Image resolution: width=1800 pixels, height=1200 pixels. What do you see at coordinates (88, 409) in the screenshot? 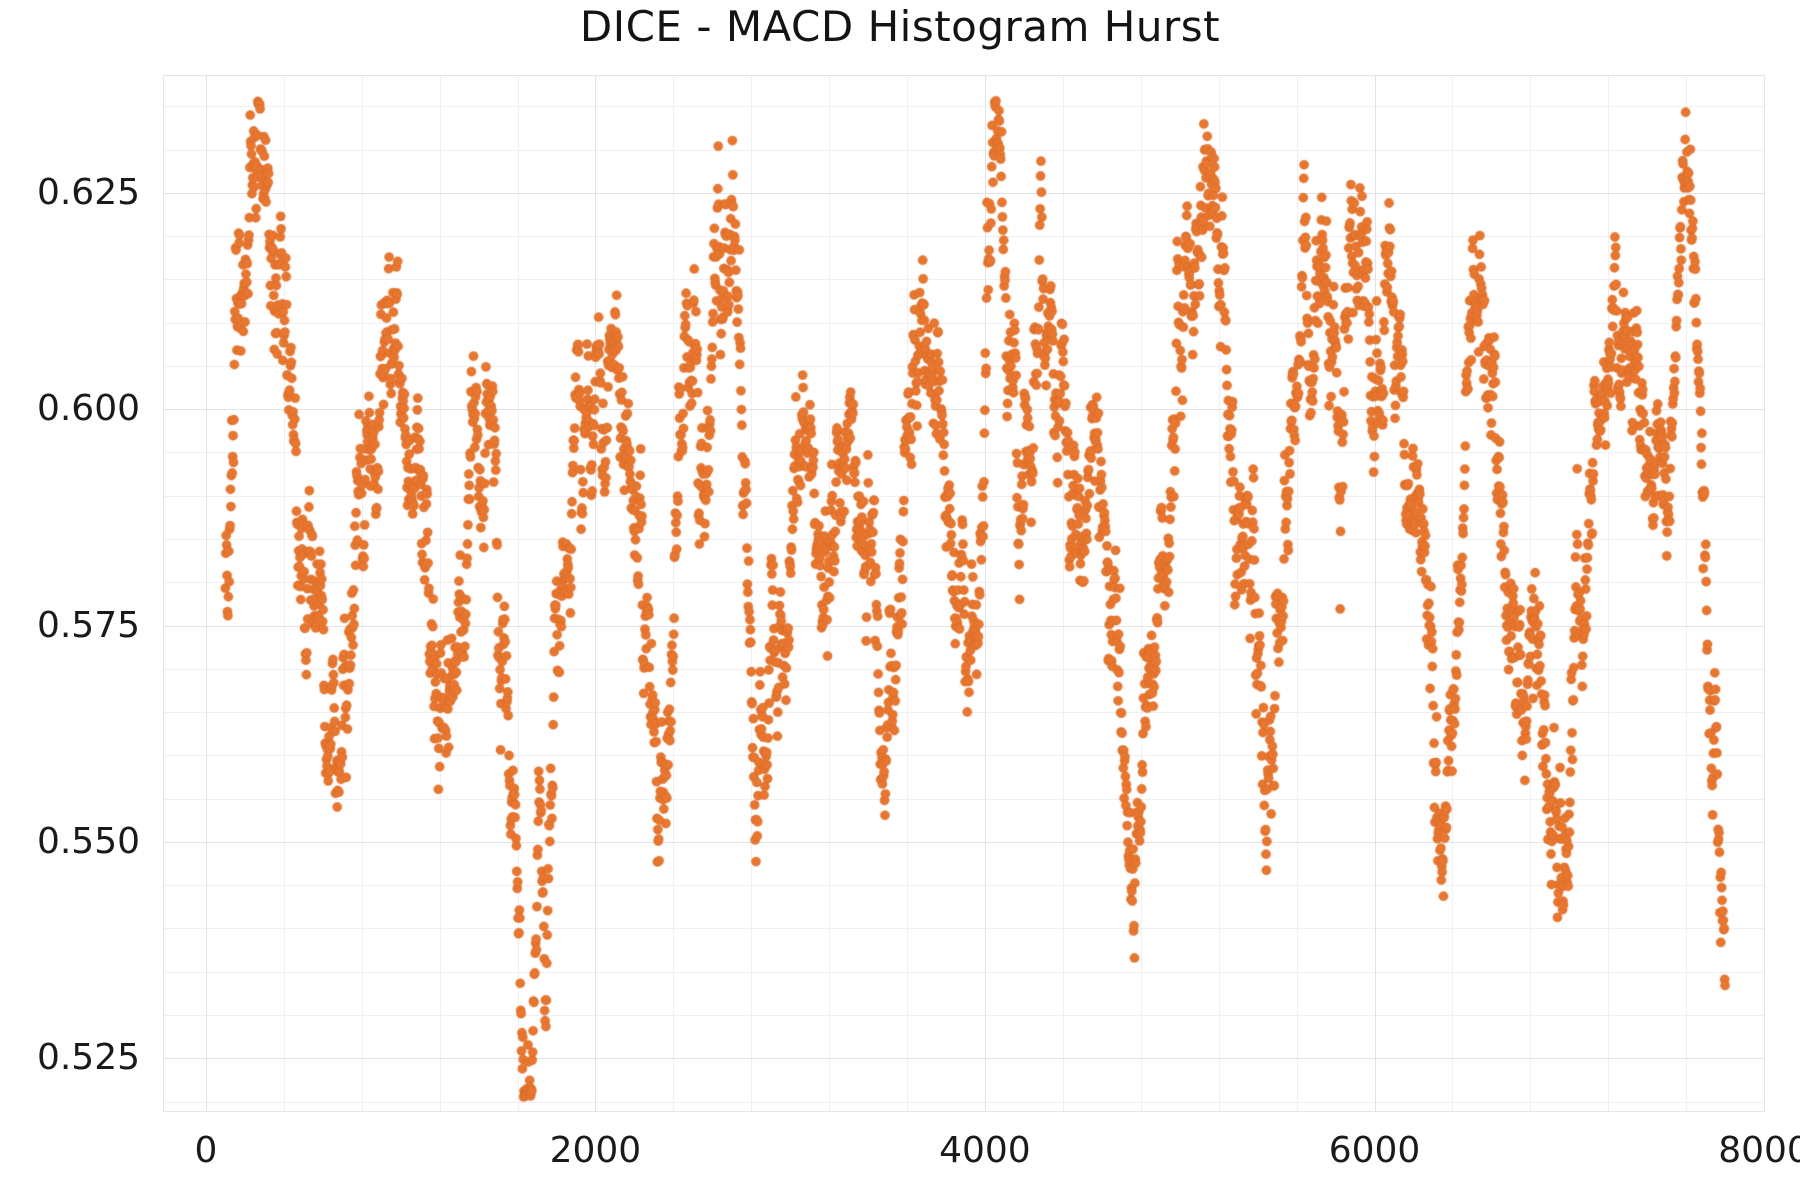
I see `y-tick-label: 0.600` at bounding box center [88, 409].